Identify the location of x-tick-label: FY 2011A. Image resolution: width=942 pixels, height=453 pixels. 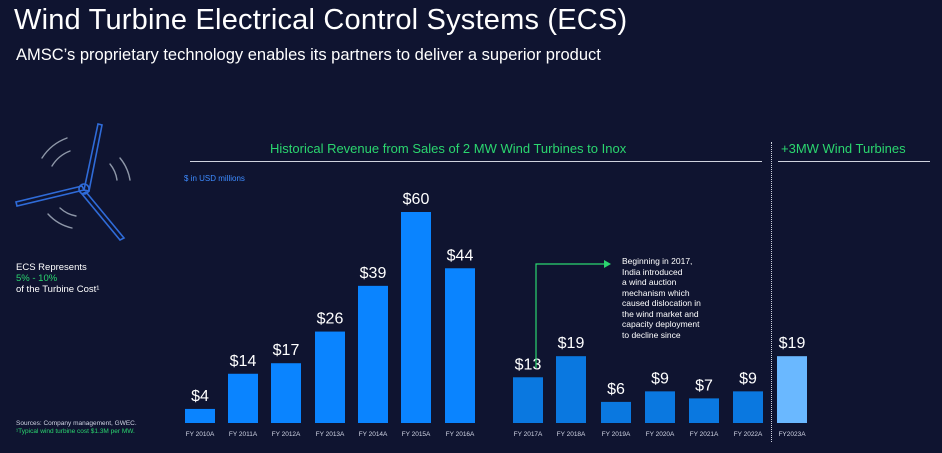
(243, 434).